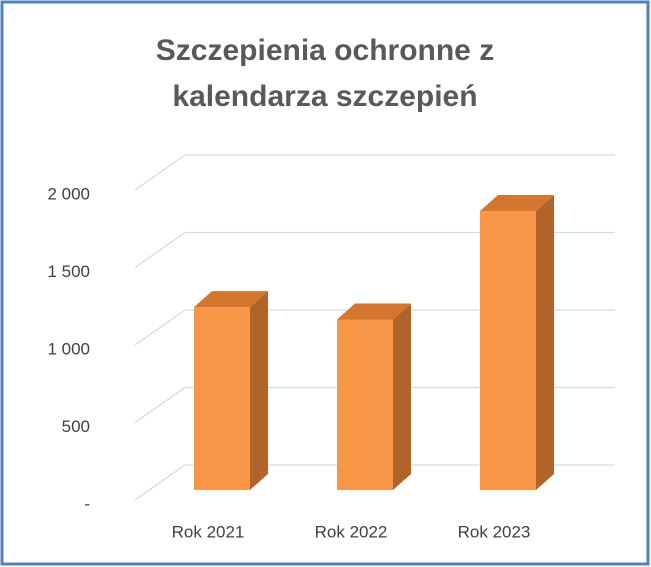 The image size is (651, 567). I want to click on y-tick-label: 500, so click(76, 426).